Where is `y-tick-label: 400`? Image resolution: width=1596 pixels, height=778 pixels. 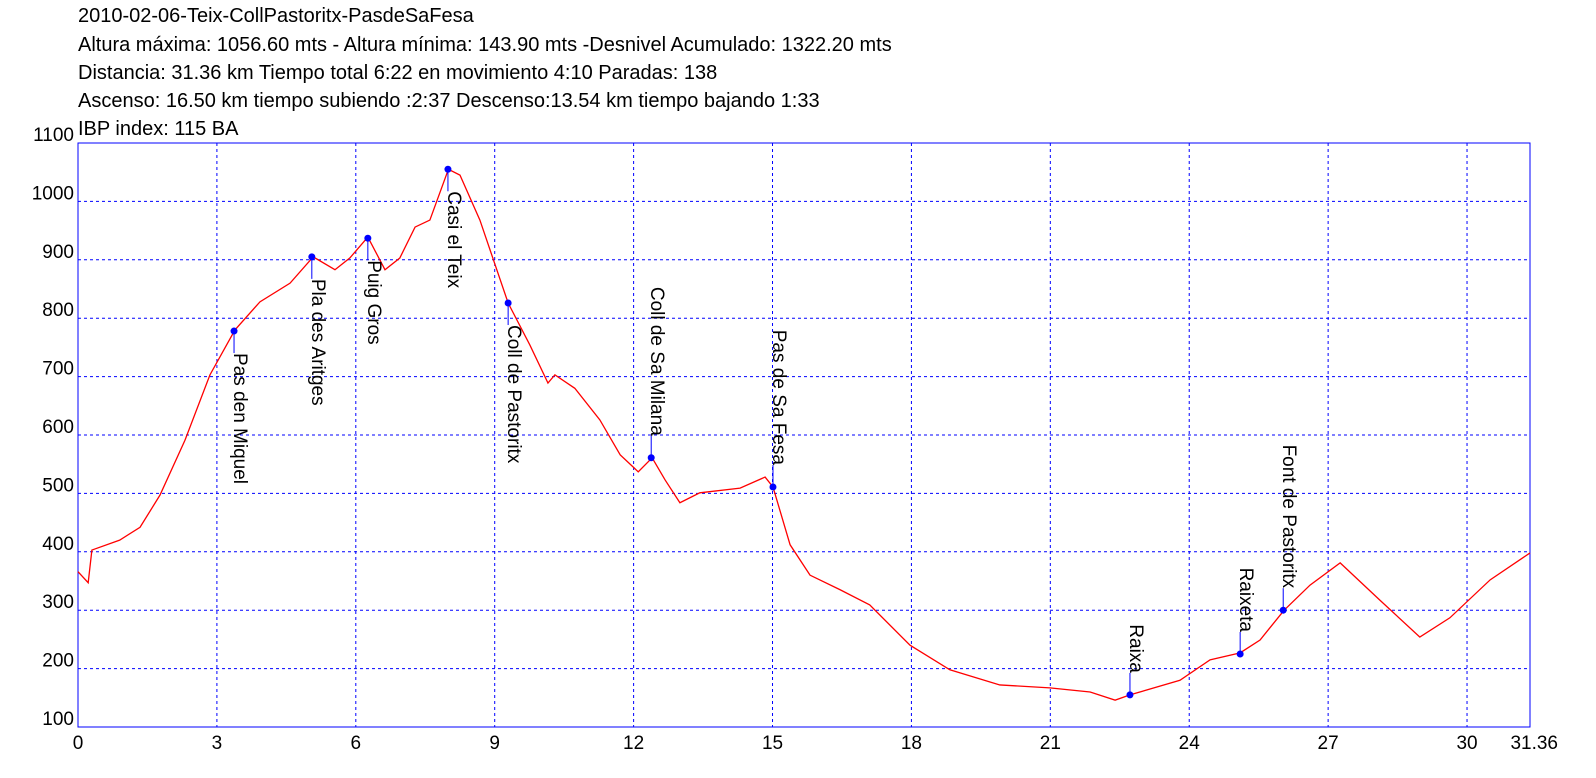
y-tick-label: 400 is located at coordinates (58, 544).